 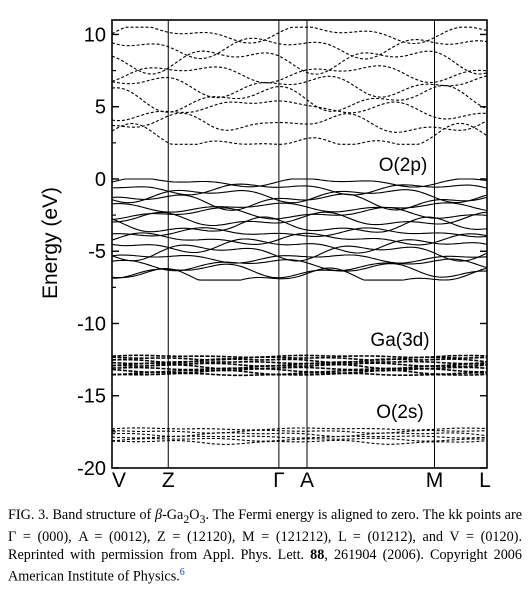 I want to click on footnote-ref: 6, so click(x=182, y=572).